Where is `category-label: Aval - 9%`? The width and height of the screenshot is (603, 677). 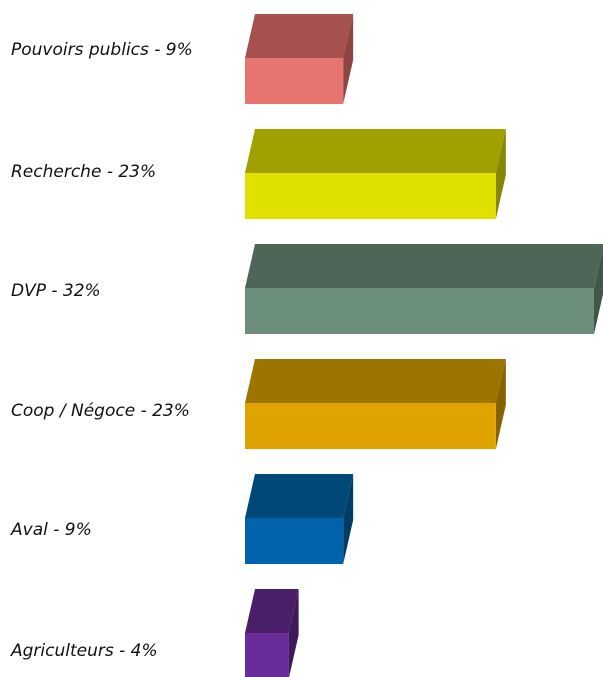
category-label: Aval - 9% is located at coordinates (51, 530).